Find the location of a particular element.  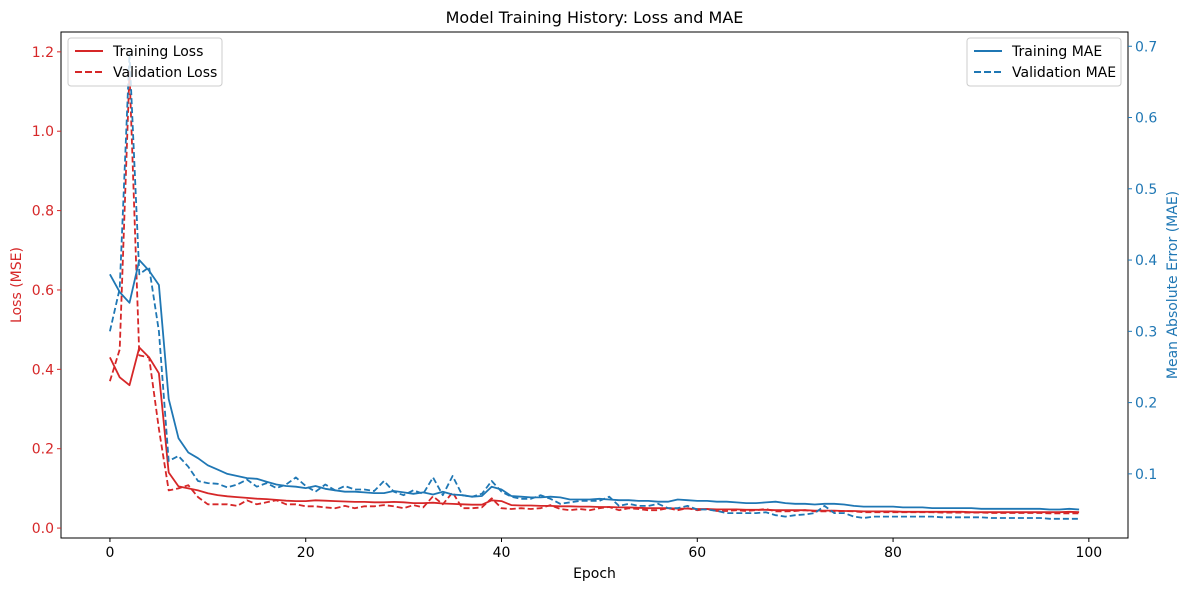

x-tick-label: 20 is located at coordinates (306, 553).